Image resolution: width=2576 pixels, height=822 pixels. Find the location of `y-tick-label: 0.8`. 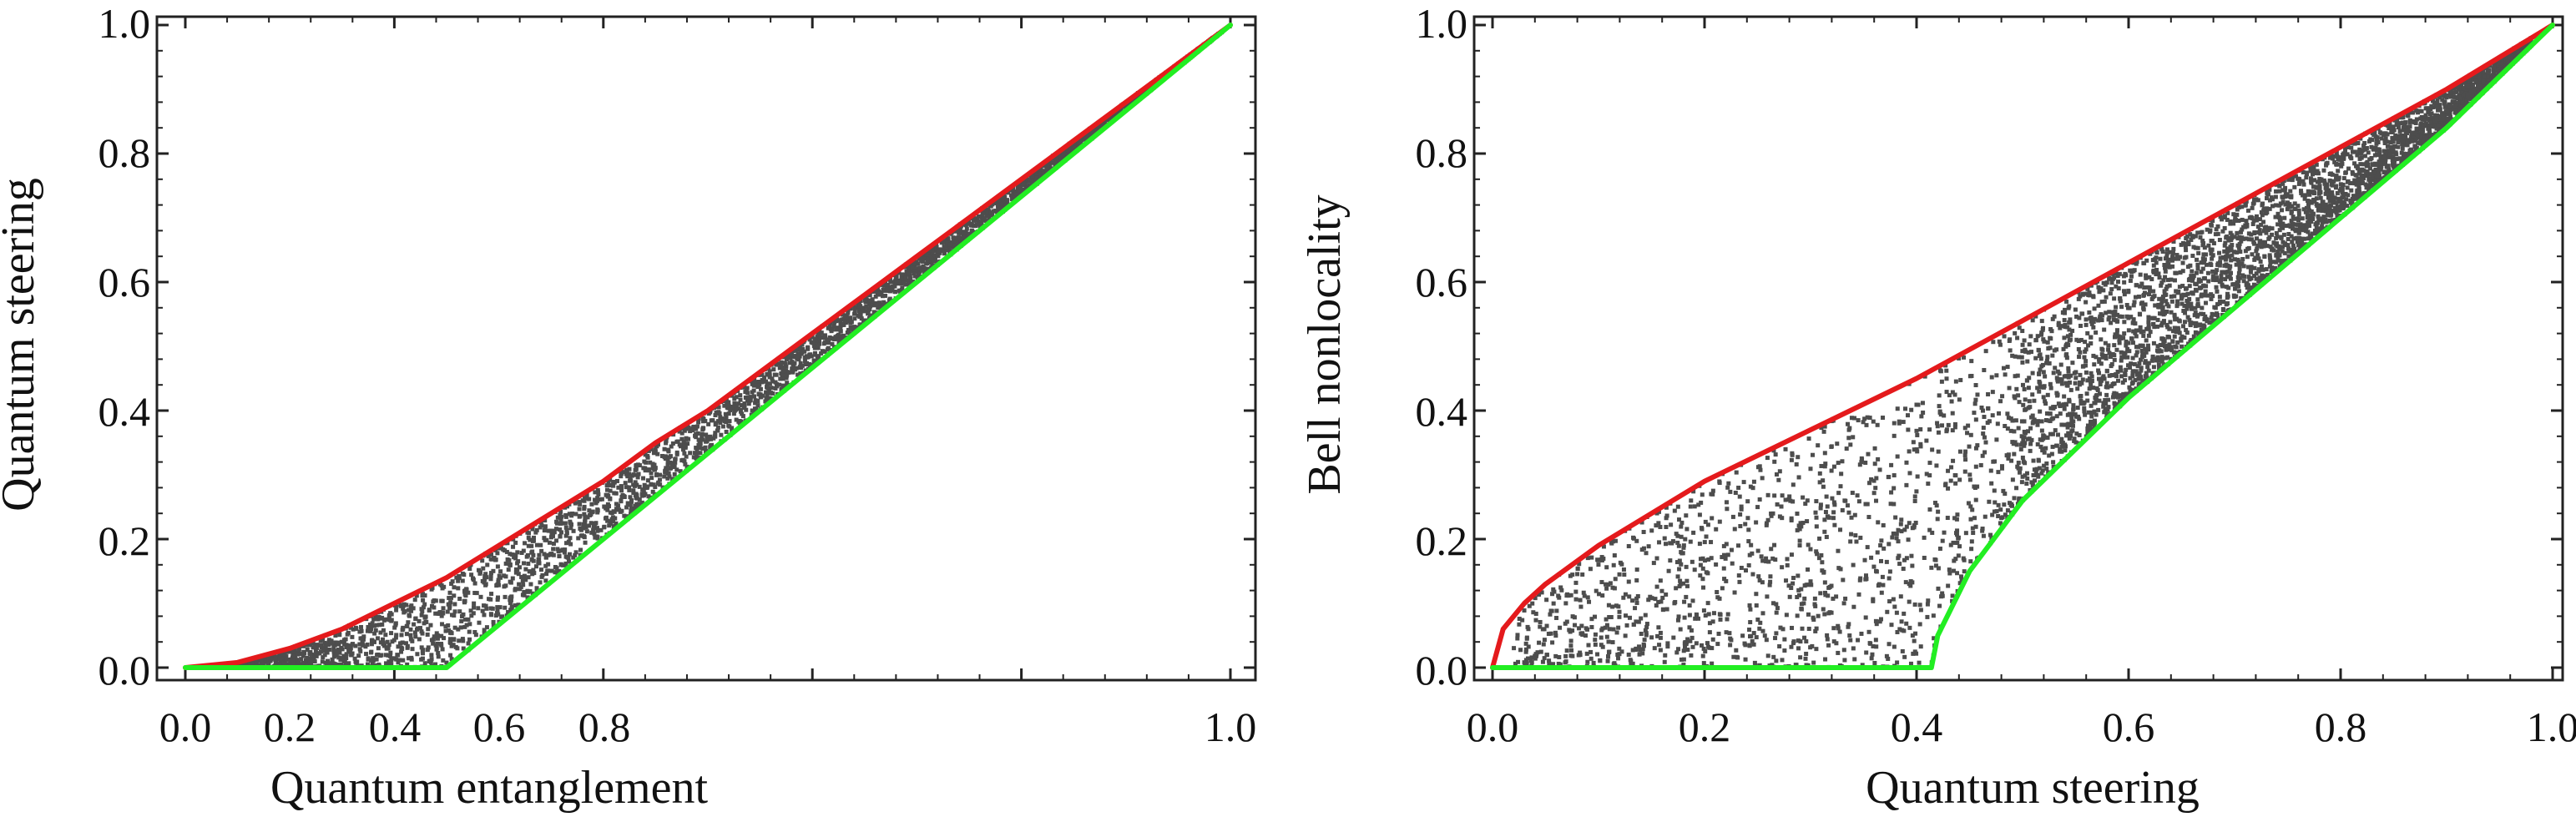

y-tick-label: 0.8 is located at coordinates (124, 152).